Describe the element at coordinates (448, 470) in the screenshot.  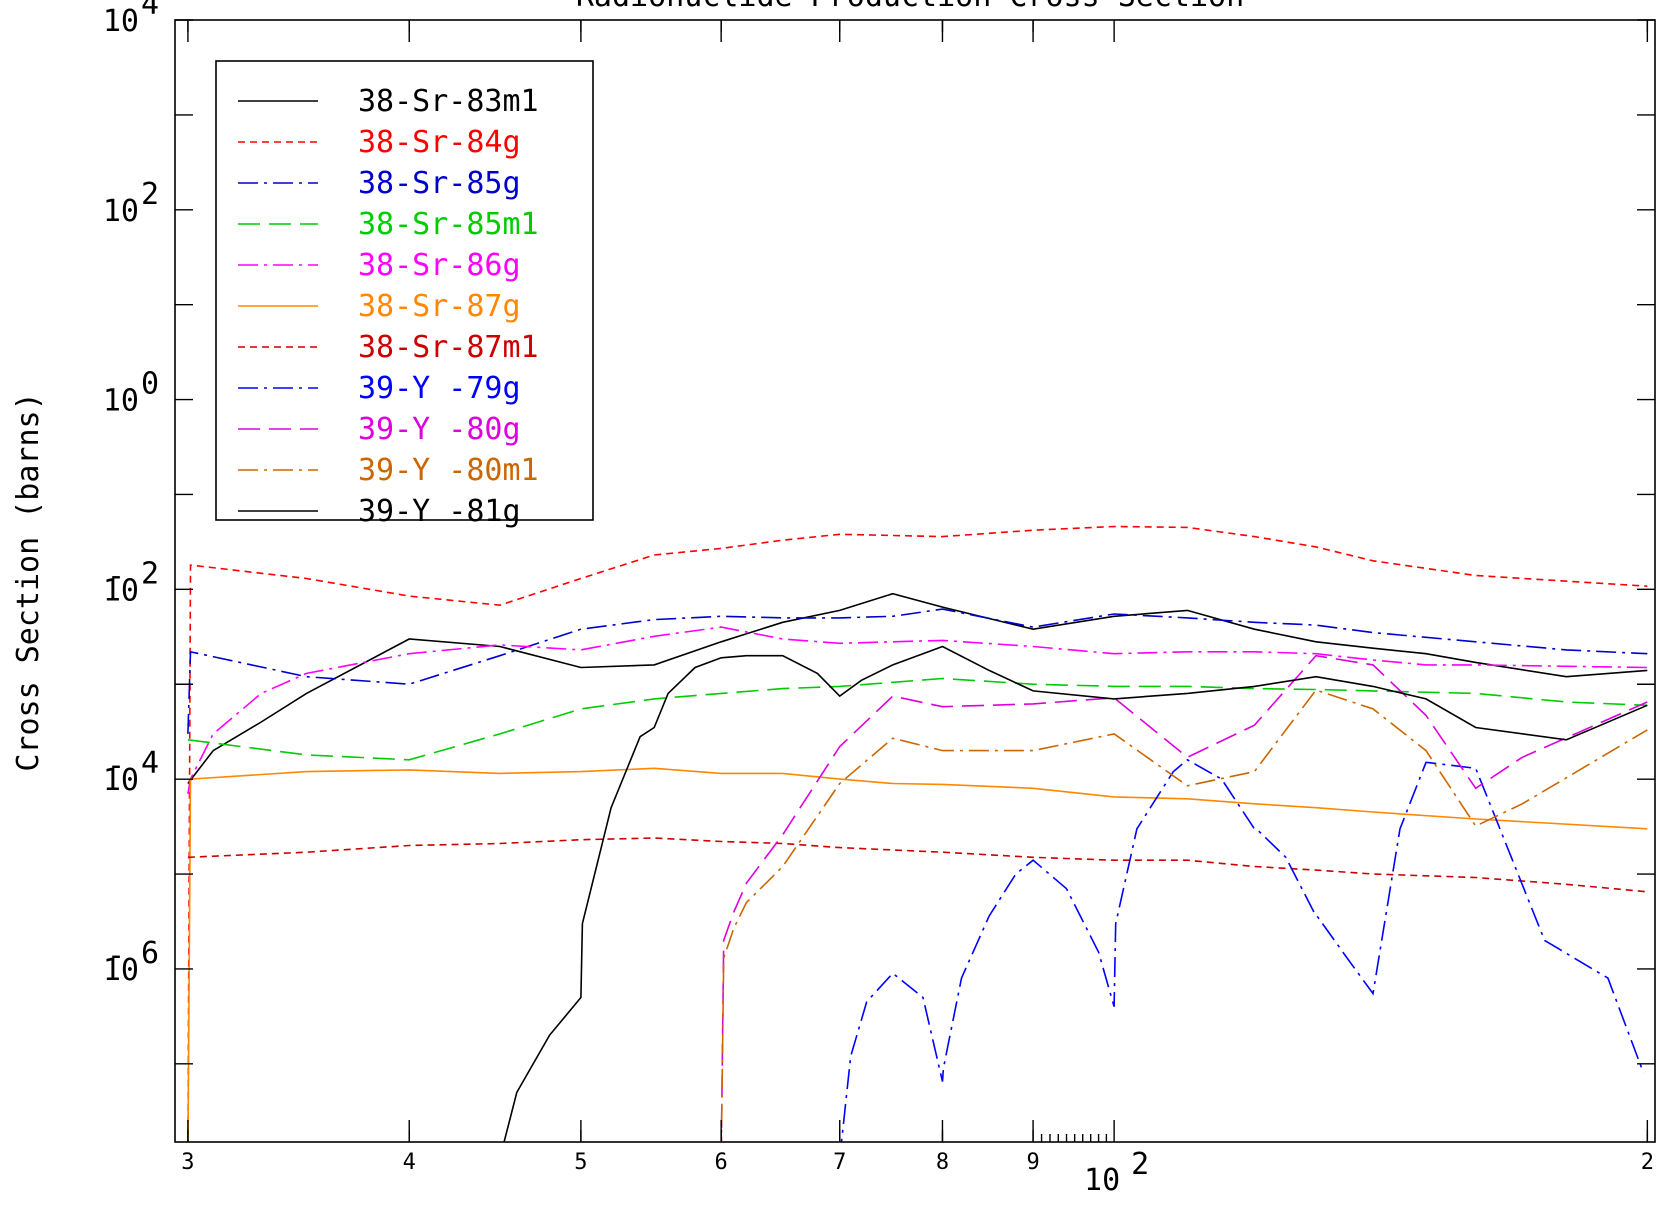
I see `legend-label-9: 39-Y -80m1` at that location.